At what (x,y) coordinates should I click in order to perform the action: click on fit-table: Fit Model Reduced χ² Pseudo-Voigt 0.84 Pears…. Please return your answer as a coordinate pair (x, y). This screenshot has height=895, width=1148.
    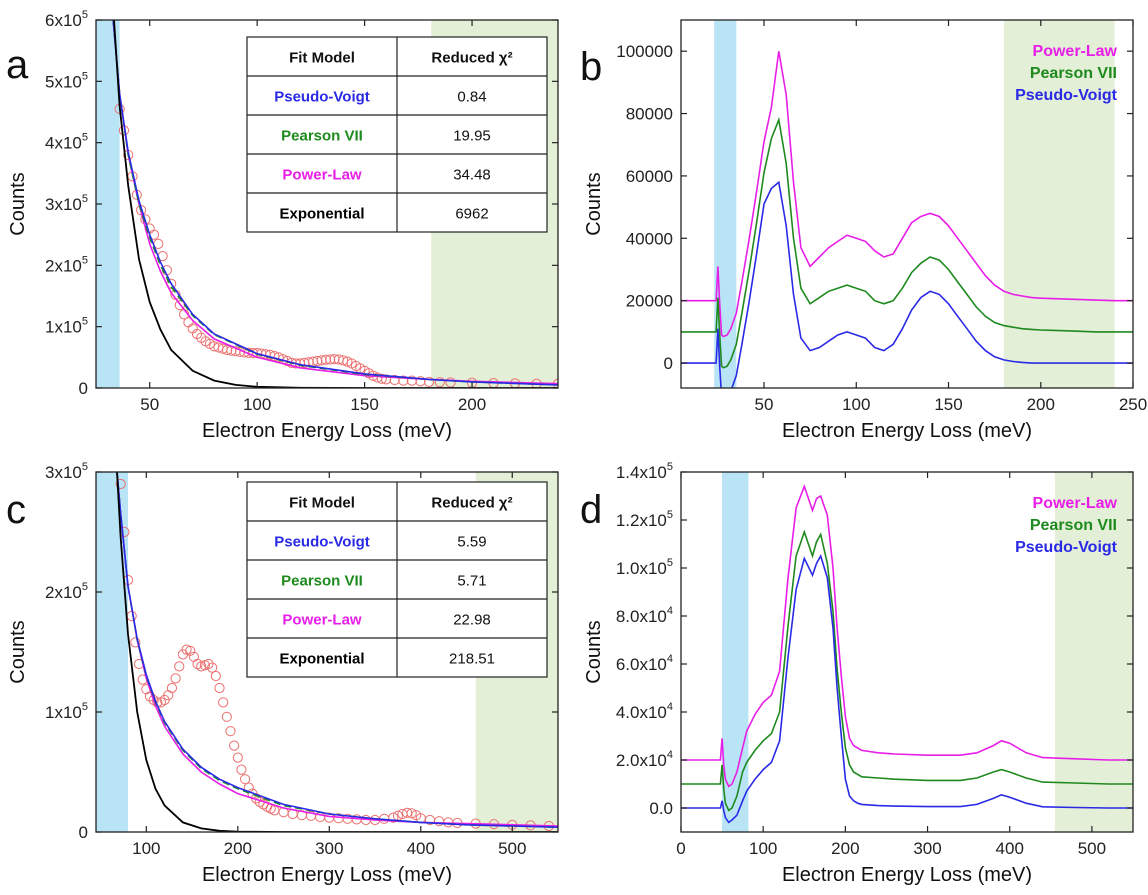
    Looking at the image, I should click on (397, 134).